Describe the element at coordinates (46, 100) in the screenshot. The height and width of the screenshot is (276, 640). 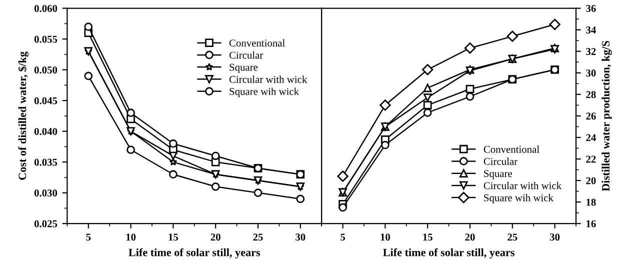
I see `y-tick-label: 0.045` at that location.